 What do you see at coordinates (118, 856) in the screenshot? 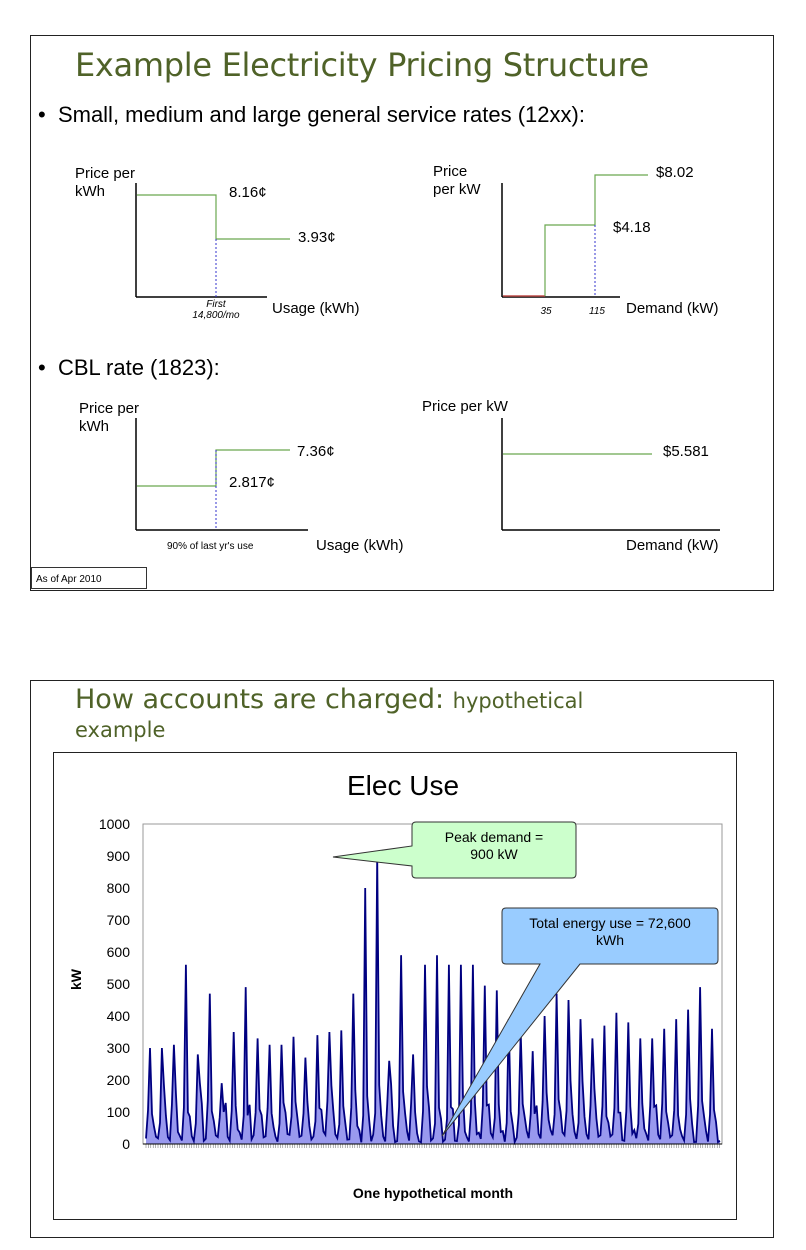
I see `y-tick-label: 900` at bounding box center [118, 856].